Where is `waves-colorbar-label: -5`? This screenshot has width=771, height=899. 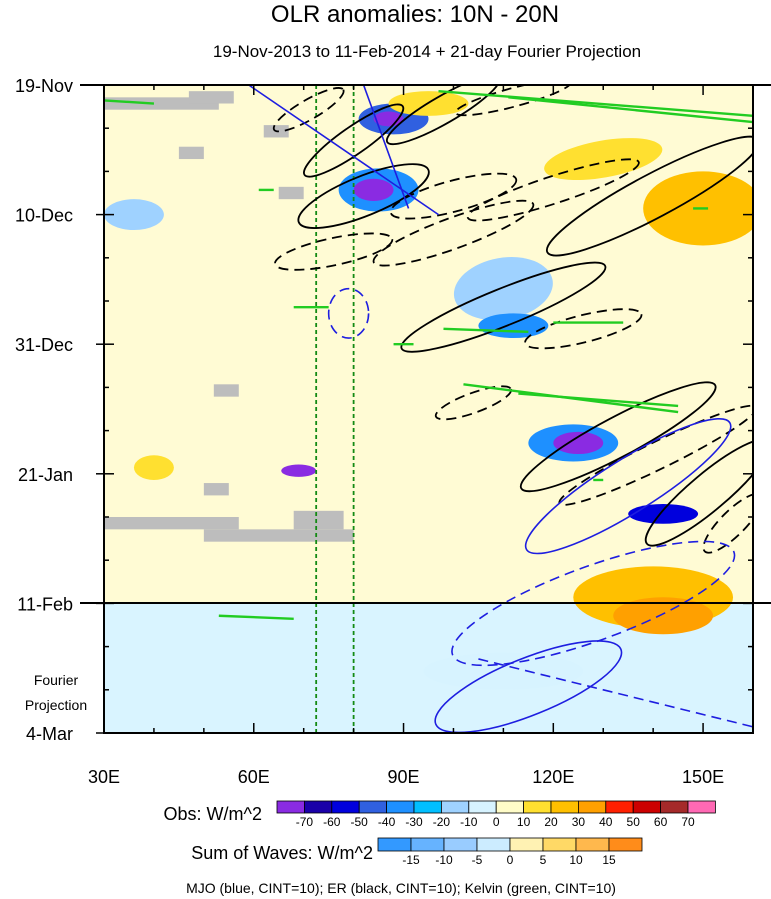 waves-colorbar-label: -5 is located at coordinates (477, 860).